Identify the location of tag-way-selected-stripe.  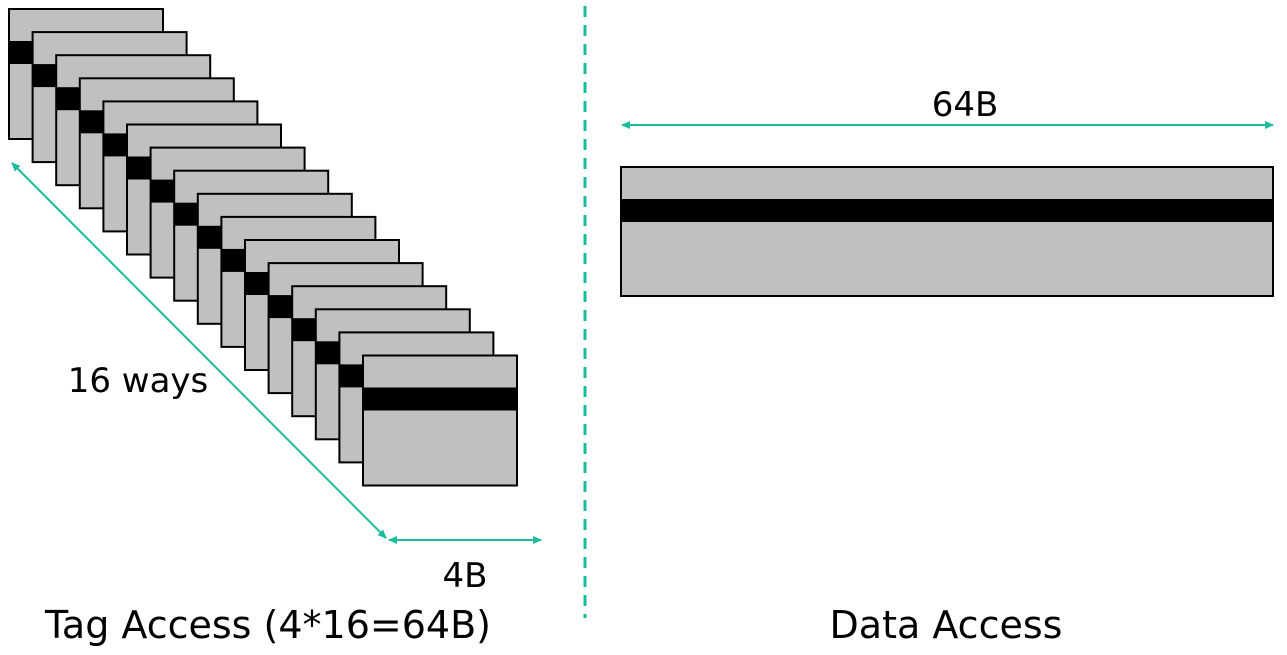
(440, 399).